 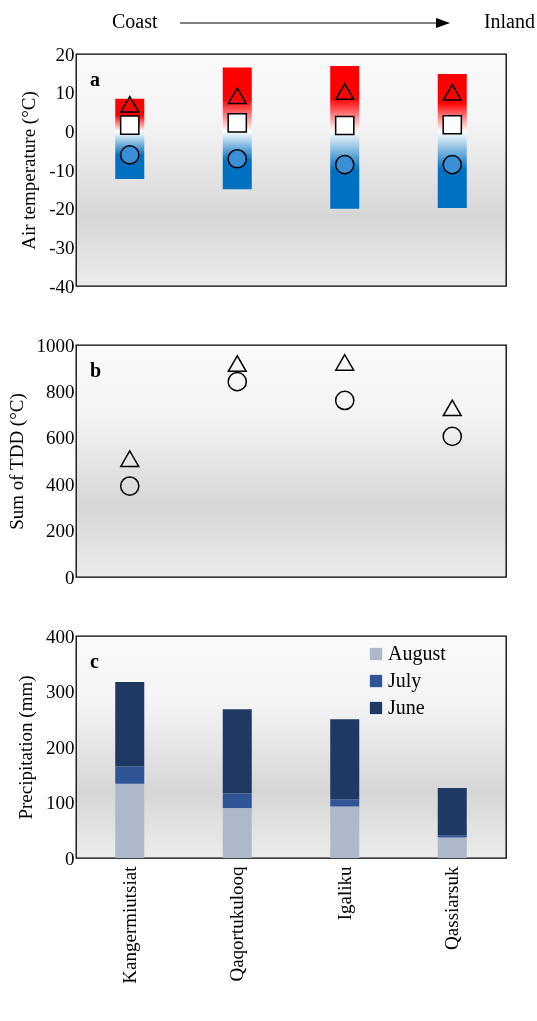 What do you see at coordinates (62, 286) in the screenshot?
I see `y-tick-label: -40` at bounding box center [62, 286].